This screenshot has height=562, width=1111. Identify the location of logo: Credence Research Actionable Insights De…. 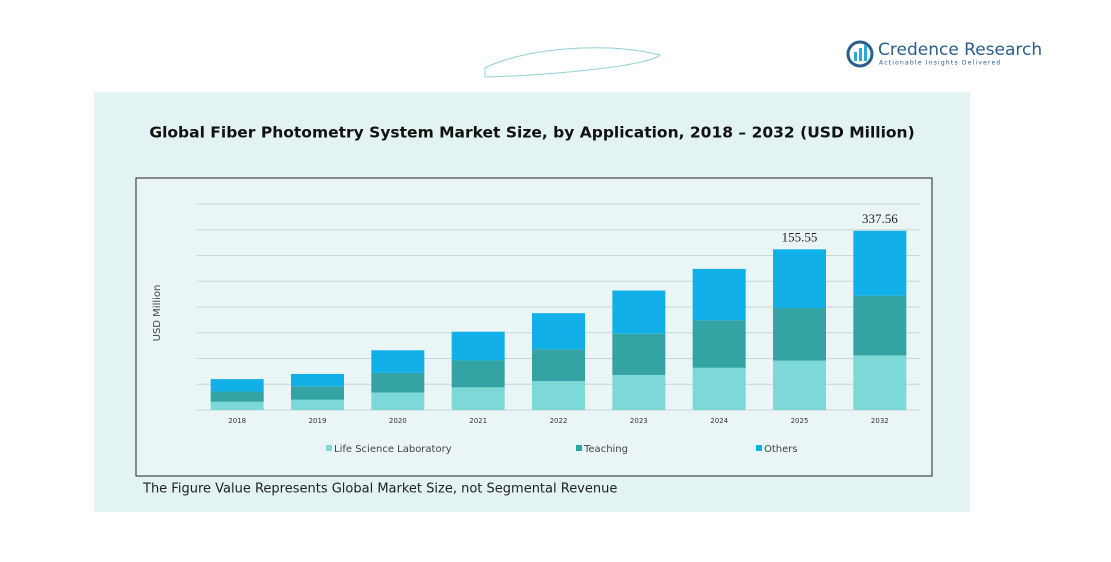
(944, 54).